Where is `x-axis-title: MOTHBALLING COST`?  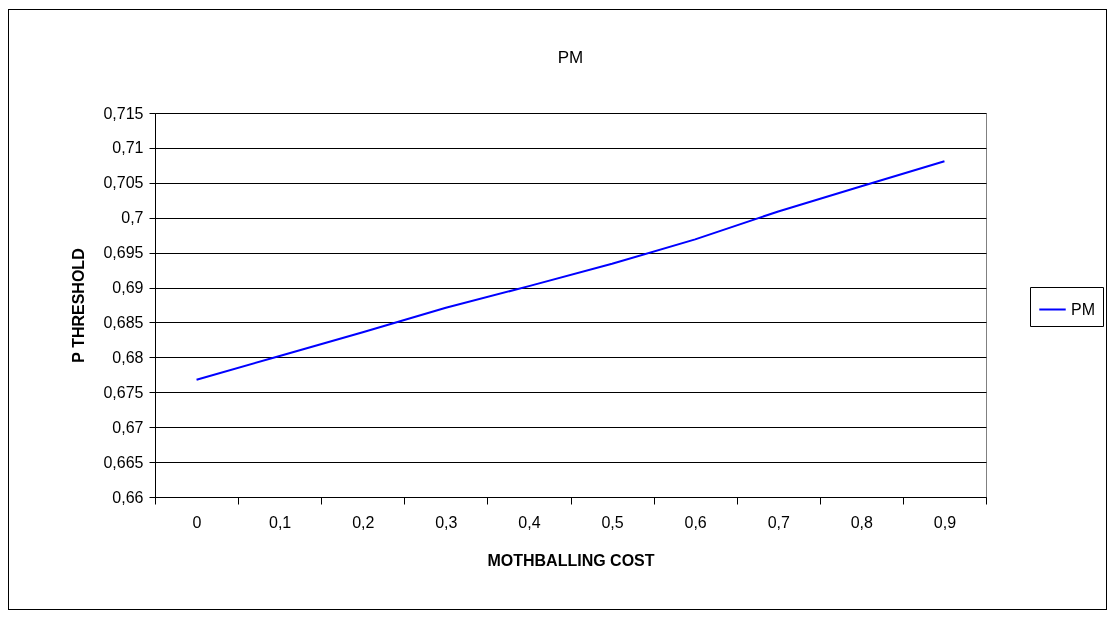
x-axis-title: MOTHBALLING COST is located at coordinates (571, 560).